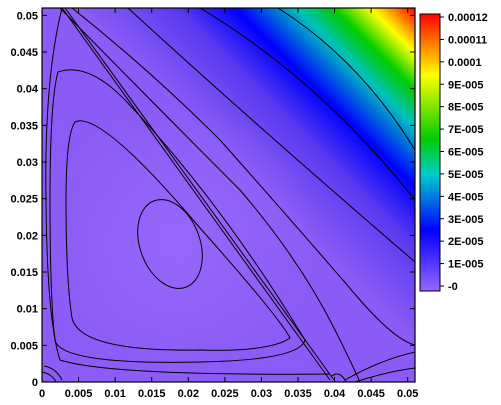 This screenshot has width=501, height=405. What do you see at coordinates (465, 153) in the screenshot?
I see `colorbar-label: 6E-005` at bounding box center [465, 153].